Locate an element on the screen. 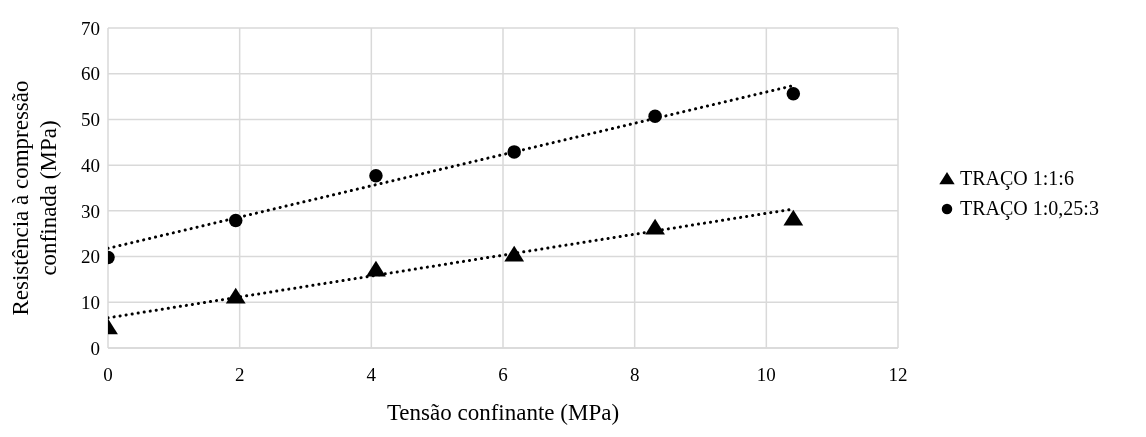  x-tick-label: 8 is located at coordinates (634, 375).